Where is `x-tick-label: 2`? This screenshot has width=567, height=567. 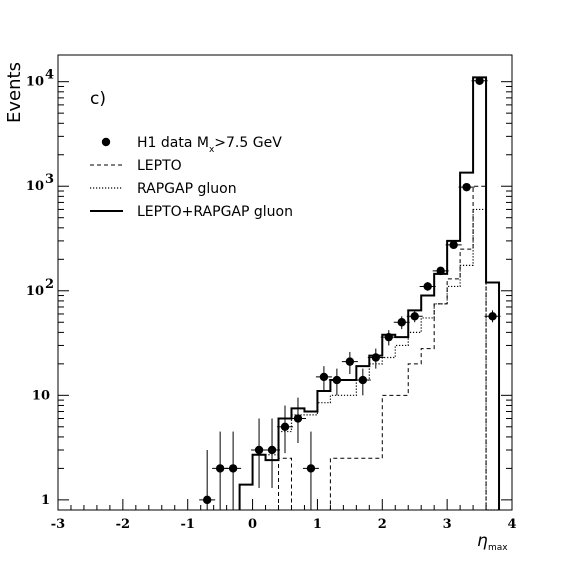
x-tick-label: 2 is located at coordinates (382, 524).